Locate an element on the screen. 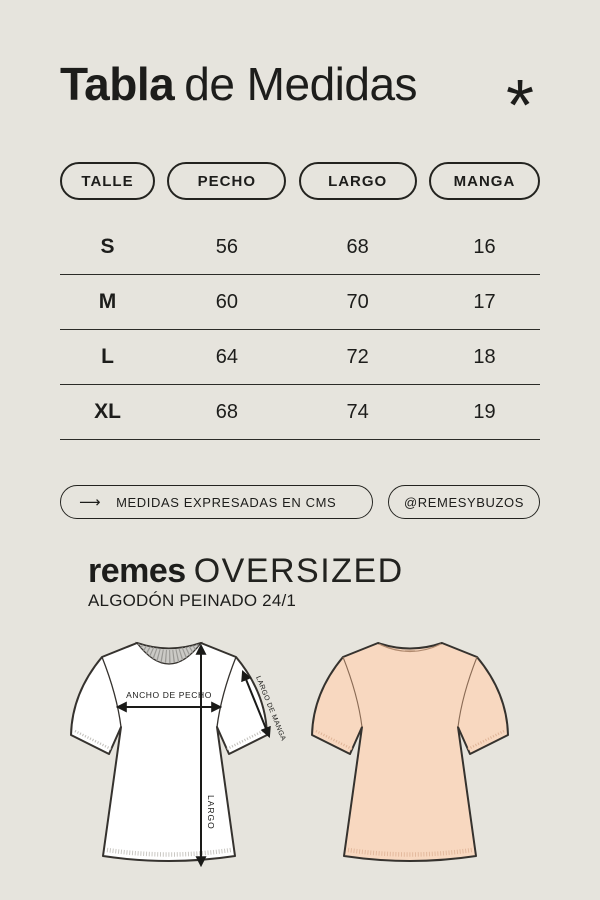  size-cell: M is located at coordinates (107, 301).